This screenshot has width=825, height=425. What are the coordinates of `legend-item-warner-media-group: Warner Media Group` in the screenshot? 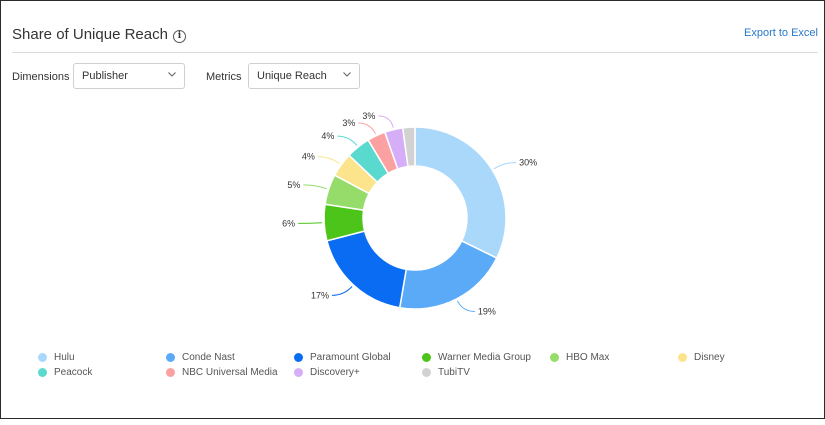 It's located at (486, 357).